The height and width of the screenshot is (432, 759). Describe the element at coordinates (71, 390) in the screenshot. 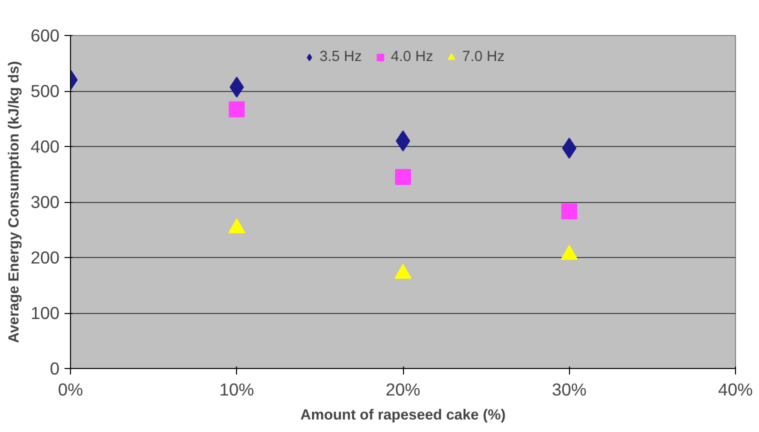

I see `x-tick-label: 0%` at that location.